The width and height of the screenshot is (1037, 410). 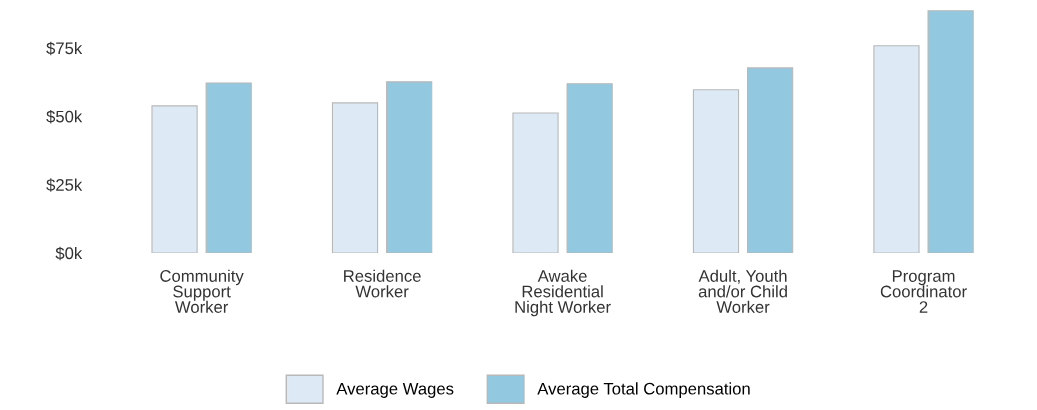 What do you see at coordinates (742, 291) in the screenshot?
I see `x-tick-label: Adult, Youth and/or Child Worker` at bounding box center [742, 291].